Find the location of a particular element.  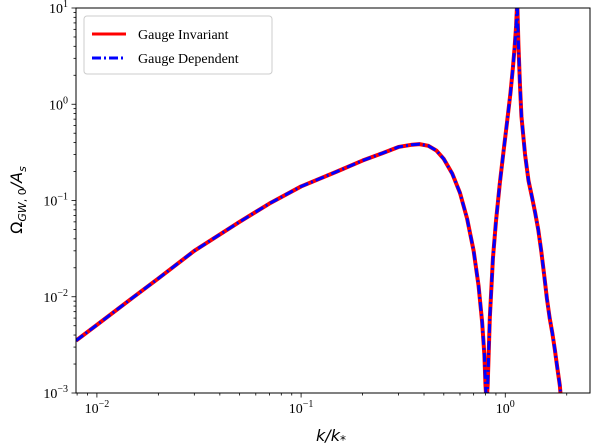

legend-label-gauge-dependent: Gauge Dependent is located at coordinates (188, 59).